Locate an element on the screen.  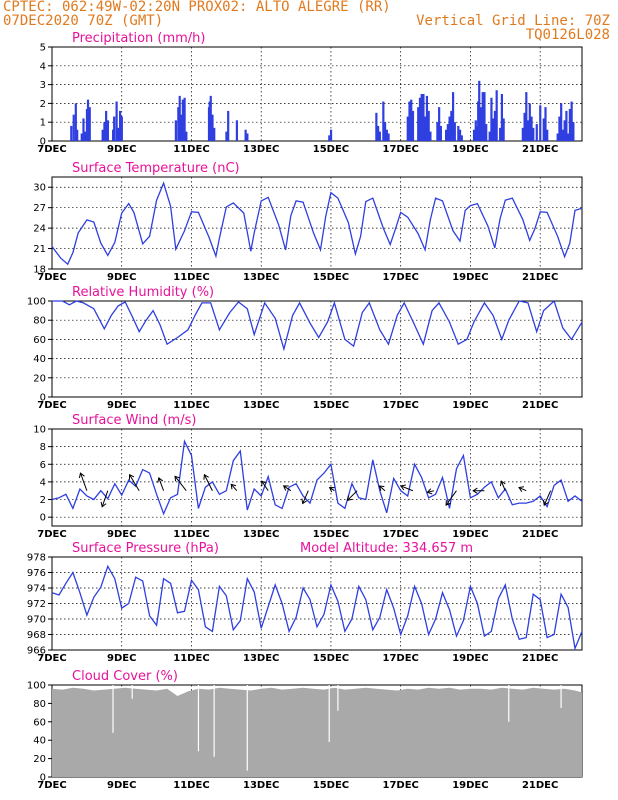
humidity-x-tick-label: 7DEC is located at coordinates (51, 405).